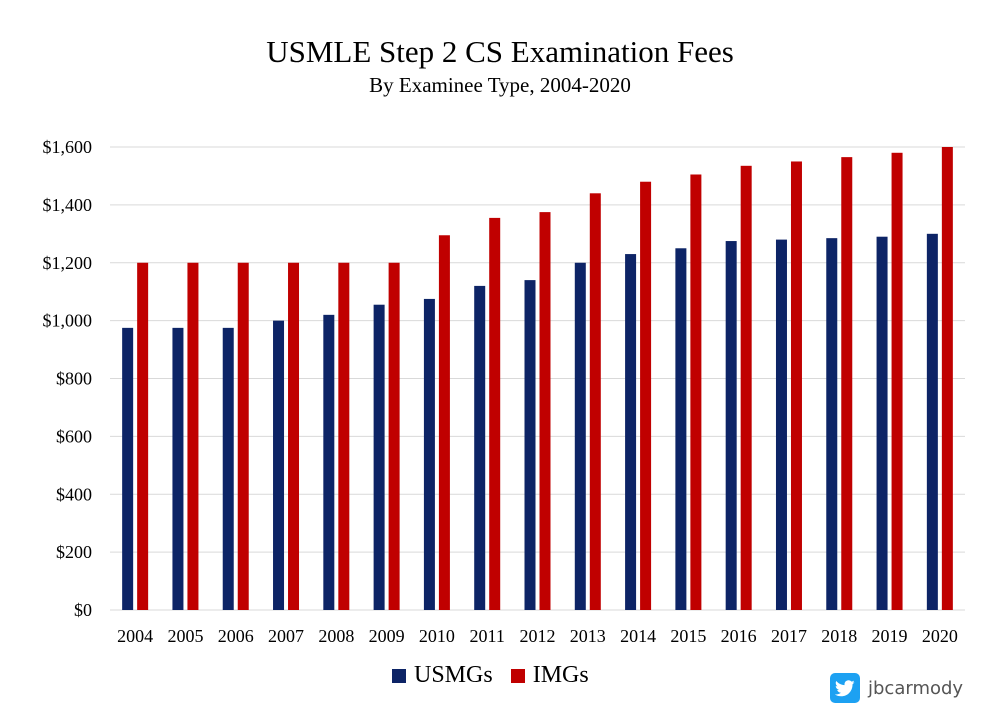 The width and height of the screenshot is (1000, 724). What do you see at coordinates (882, 423) in the screenshot?
I see `bar-usmgs-2019` at bounding box center [882, 423].